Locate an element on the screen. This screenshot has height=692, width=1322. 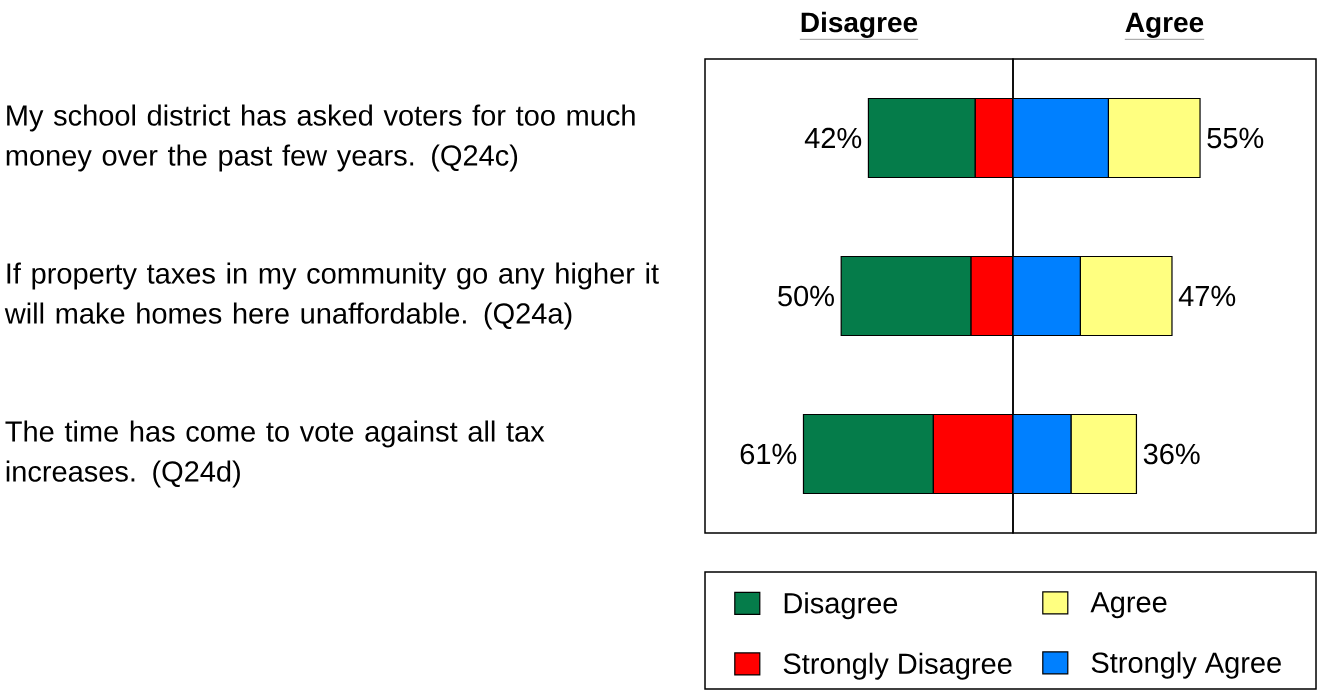
y-tick-label: My school district has asked voters for too much money over the past few years. (Q24c) is located at coordinates (320, 138).